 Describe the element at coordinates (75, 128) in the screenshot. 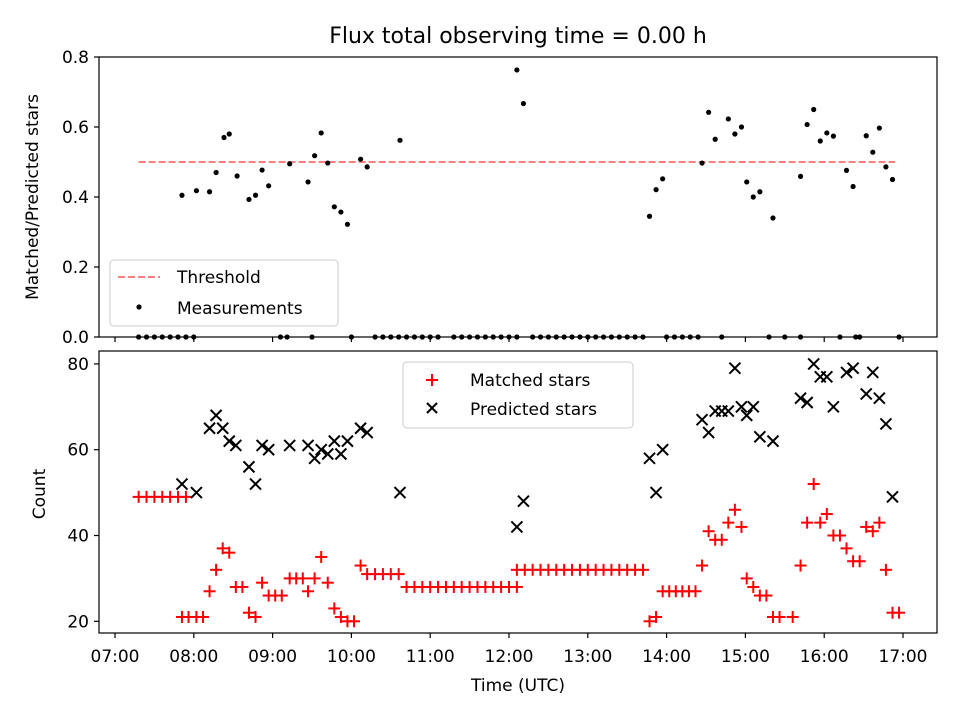

I see `top-y-tick-label: 0.6` at that location.